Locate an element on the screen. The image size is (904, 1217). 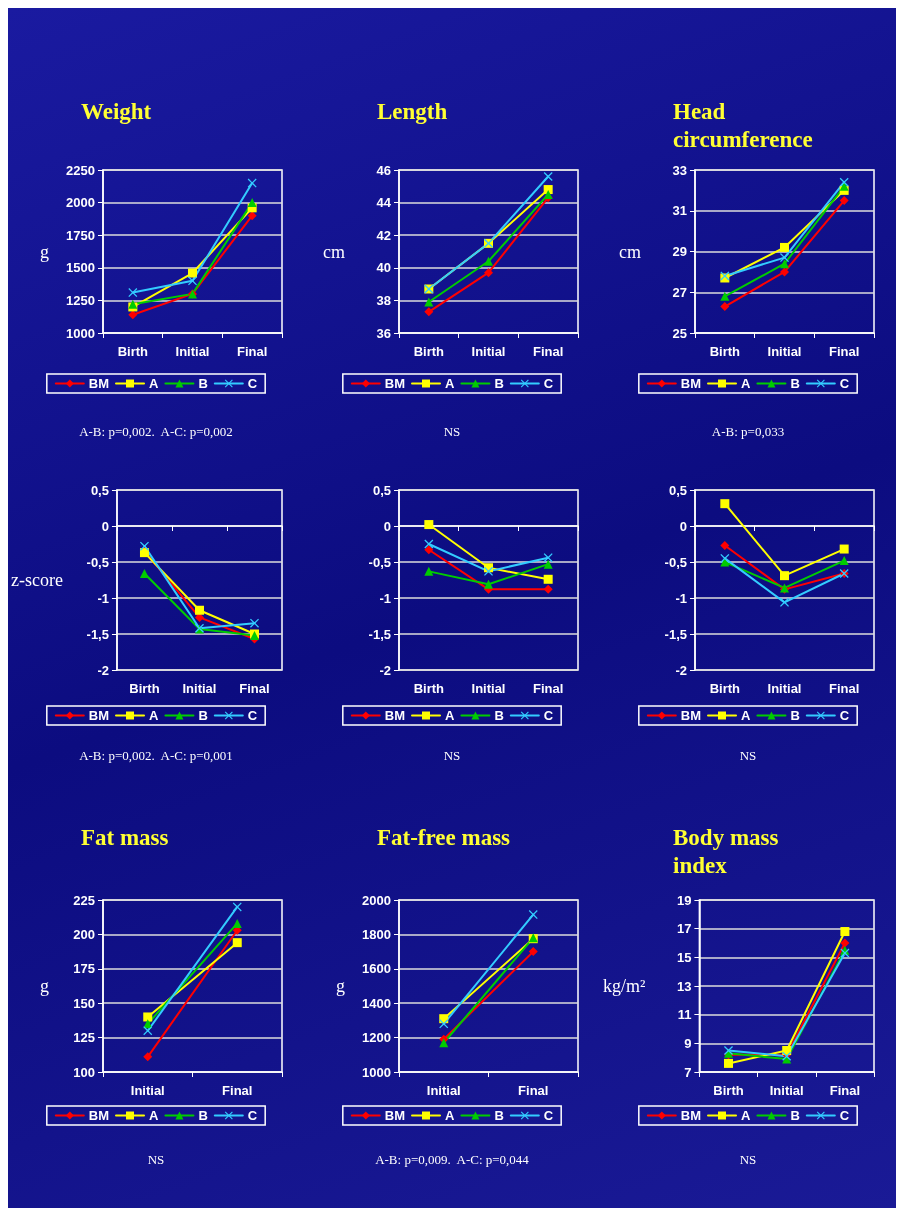
y-tick-label: 1500 is located at coordinates (80, 268).